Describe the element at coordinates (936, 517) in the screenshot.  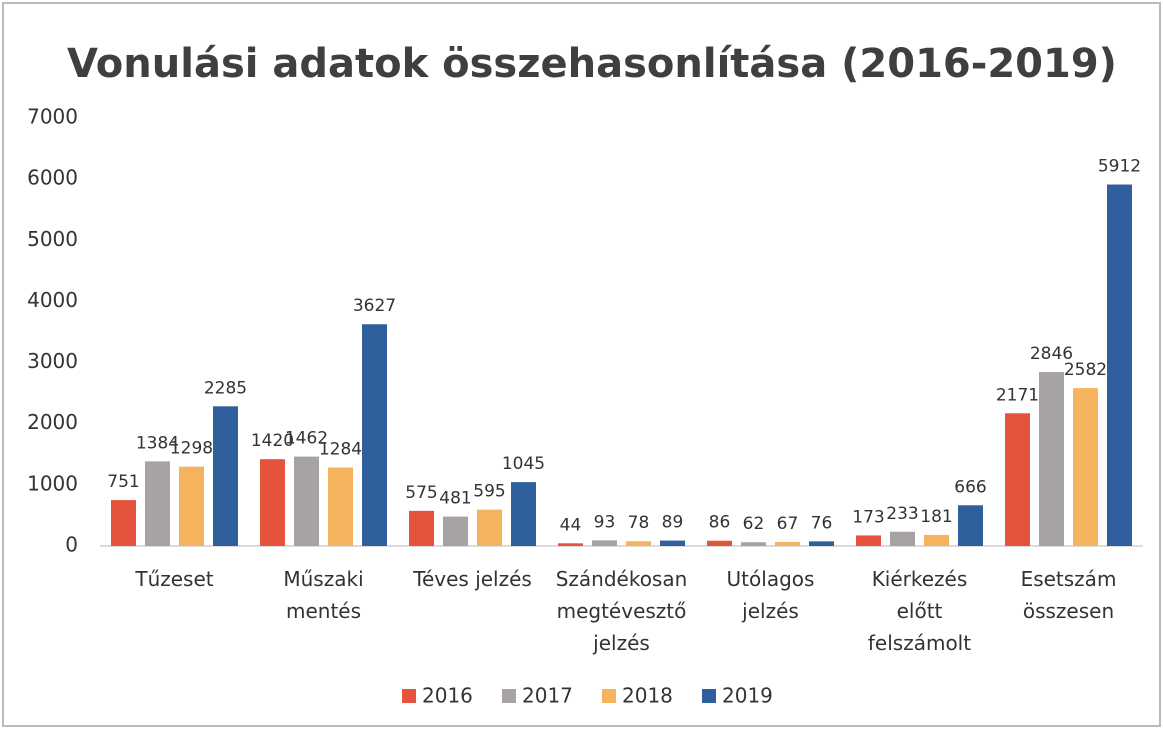
I see `value-label: 181` at that location.